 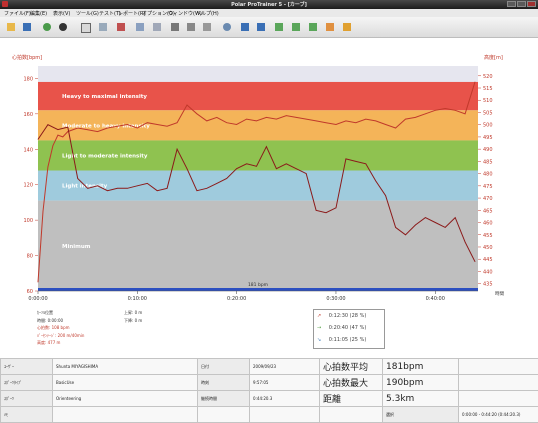 What do you see at coordinates (261, 27) in the screenshot?
I see `walker-icon` at bounding box center [261, 27].